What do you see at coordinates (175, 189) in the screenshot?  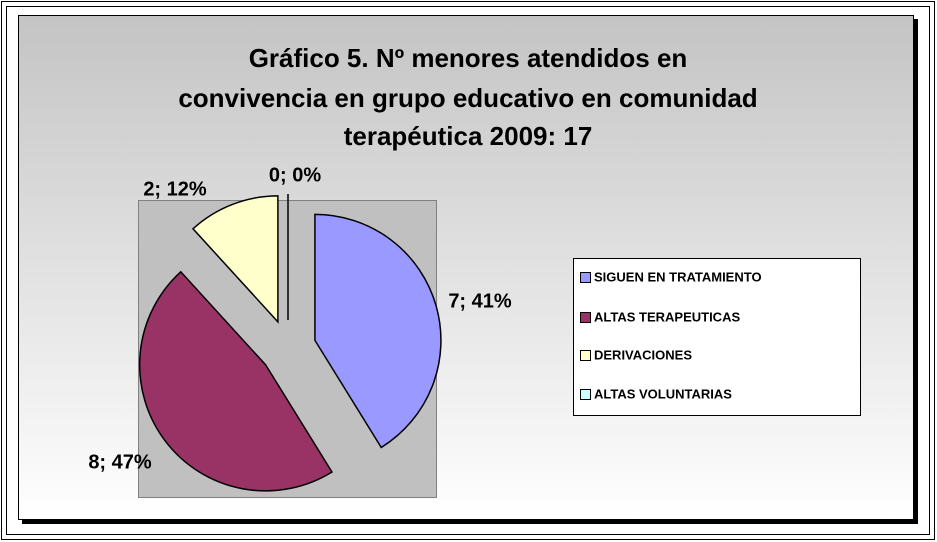 I see `data-label: 2; 12%` at bounding box center [175, 189].